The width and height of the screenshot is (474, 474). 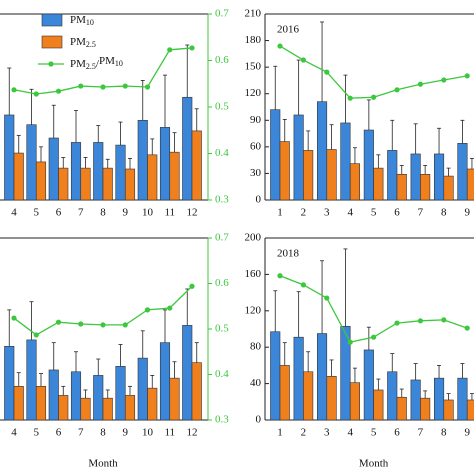 What do you see at coordinates (253, 310) in the screenshot?
I see `y-tick-label: 120` at bounding box center [253, 310].